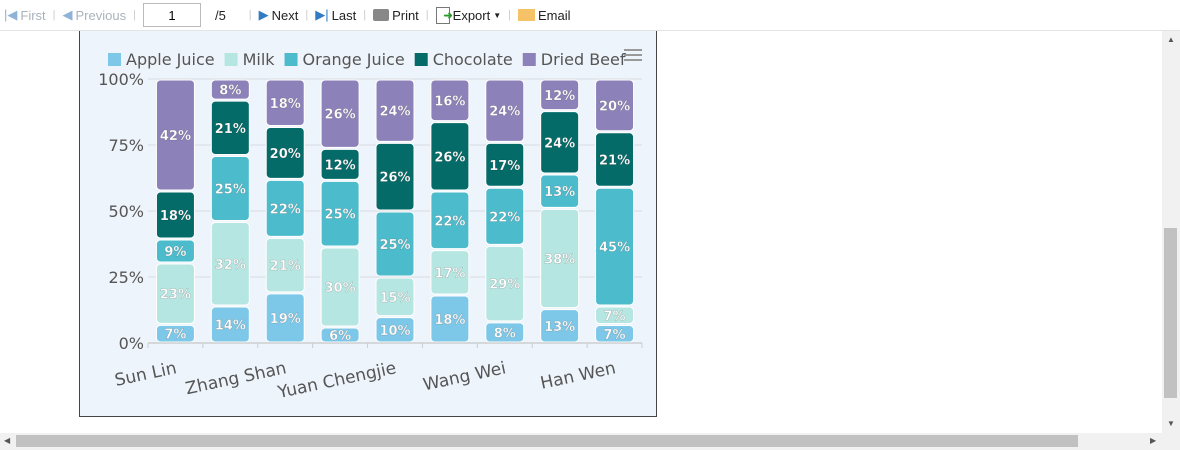  Describe the element at coordinates (1170, 313) in the screenshot. I see `vertical-scroll-thumb` at that location.